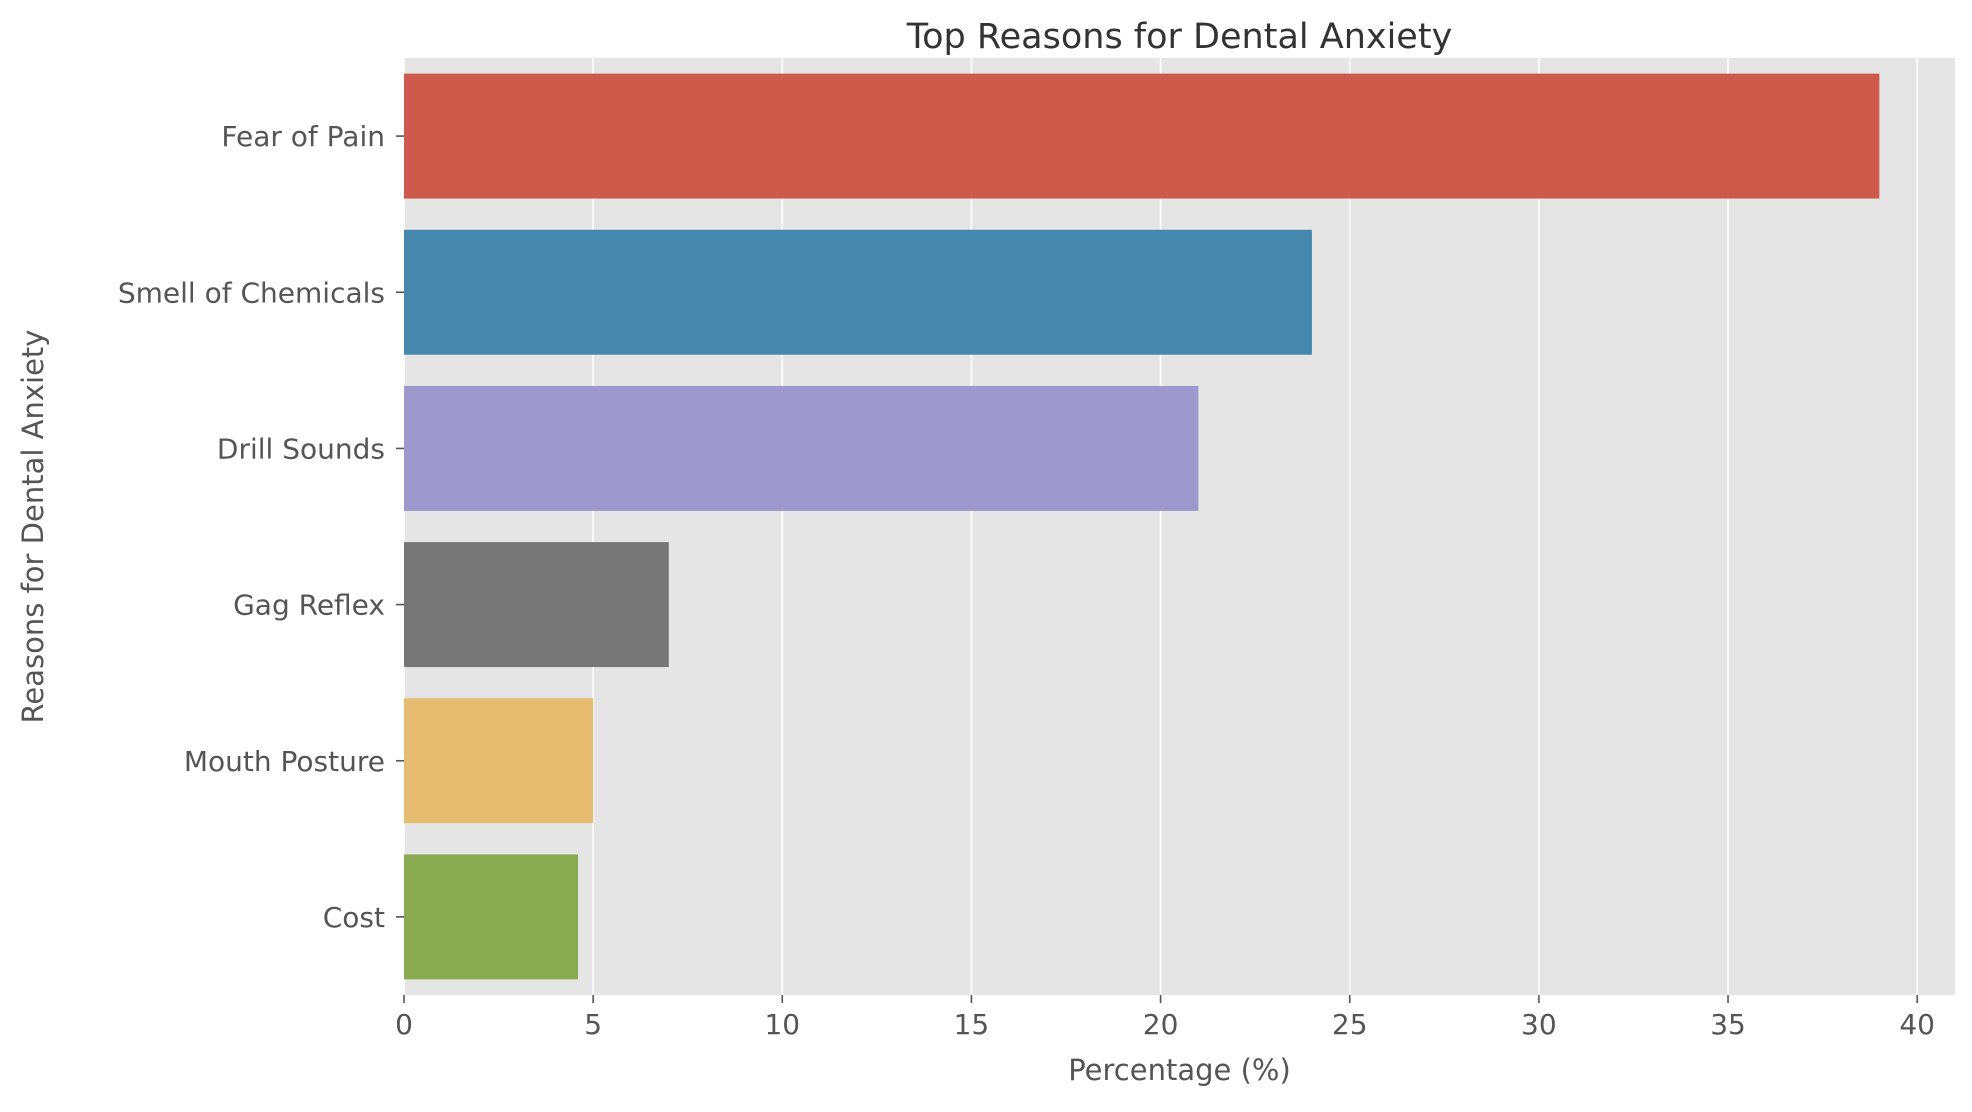 This screenshot has width=1972, height=1112. What do you see at coordinates (1179, 37) in the screenshot?
I see `chart-title: Top Reasons for Dental Anxiety` at bounding box center [1179, 37].